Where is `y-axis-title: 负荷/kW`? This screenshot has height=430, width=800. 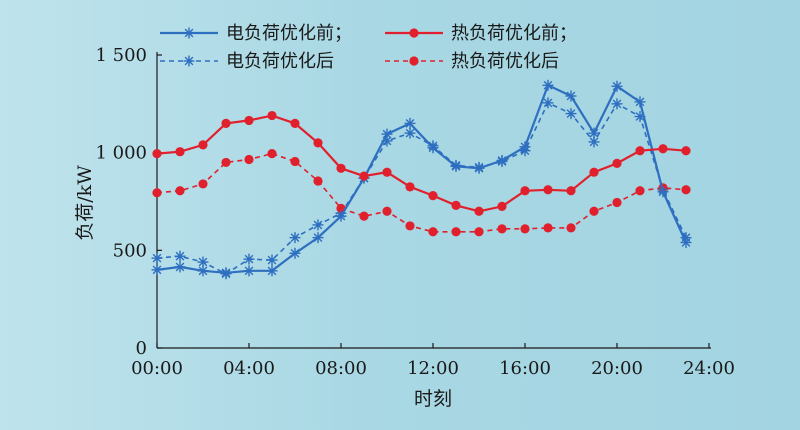 y-axis-title: 负荷/kW is located at coordinates (85, 203).